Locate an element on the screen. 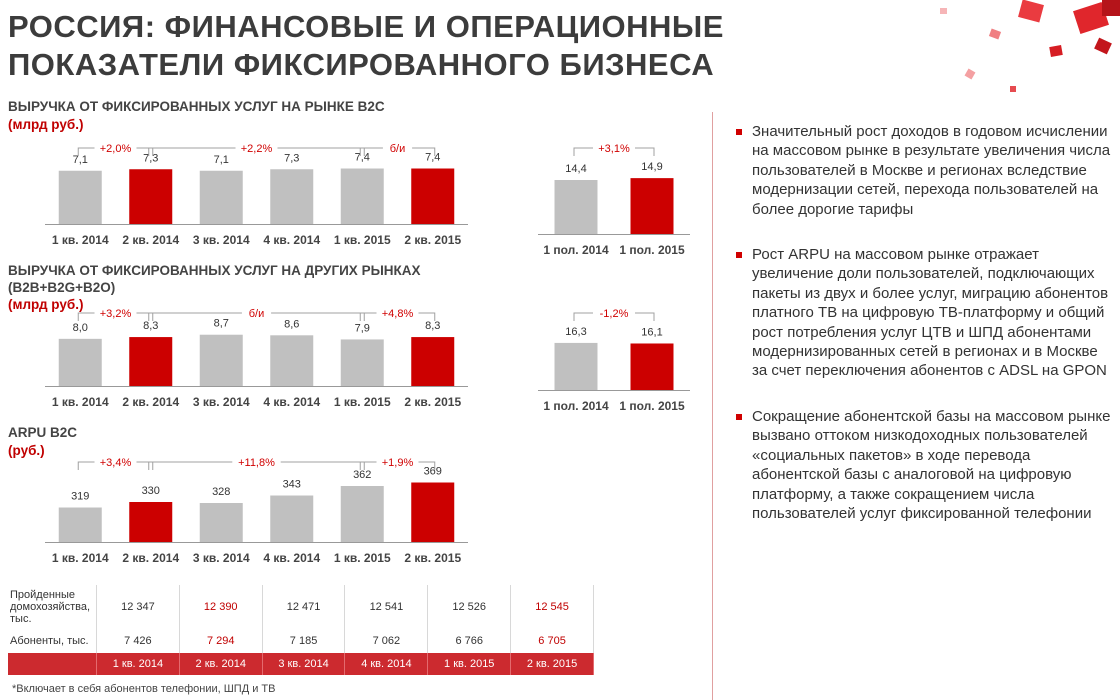  section-title-arpu: ARPU B2C is located at coordinates (43, 432).